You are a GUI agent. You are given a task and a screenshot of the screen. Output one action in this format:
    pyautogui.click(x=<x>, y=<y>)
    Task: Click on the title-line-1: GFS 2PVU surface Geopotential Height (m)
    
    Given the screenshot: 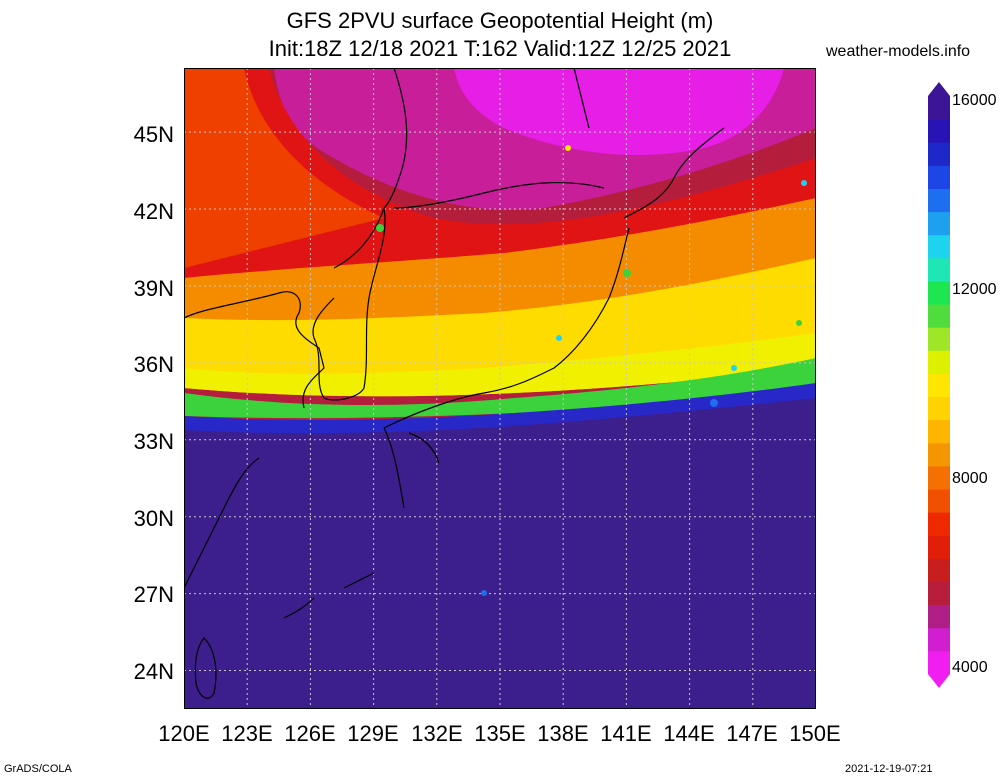 What is the action you would take?
    pyautogui.click(x=500, y=20)
    